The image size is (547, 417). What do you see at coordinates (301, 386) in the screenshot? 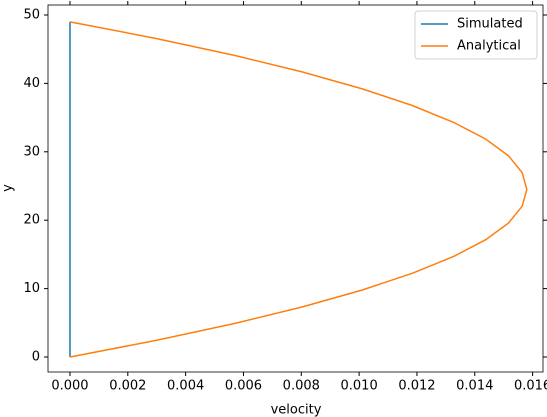
I see `x-tick-label: 0.008` at bounding box center [301, 386].